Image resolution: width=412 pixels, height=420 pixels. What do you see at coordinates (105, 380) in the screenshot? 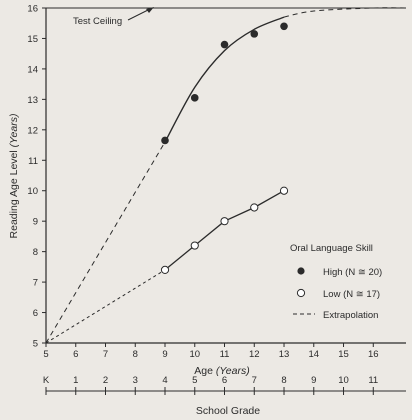
I see `grade-tick-label: 2` at bounding box center [105, 380].